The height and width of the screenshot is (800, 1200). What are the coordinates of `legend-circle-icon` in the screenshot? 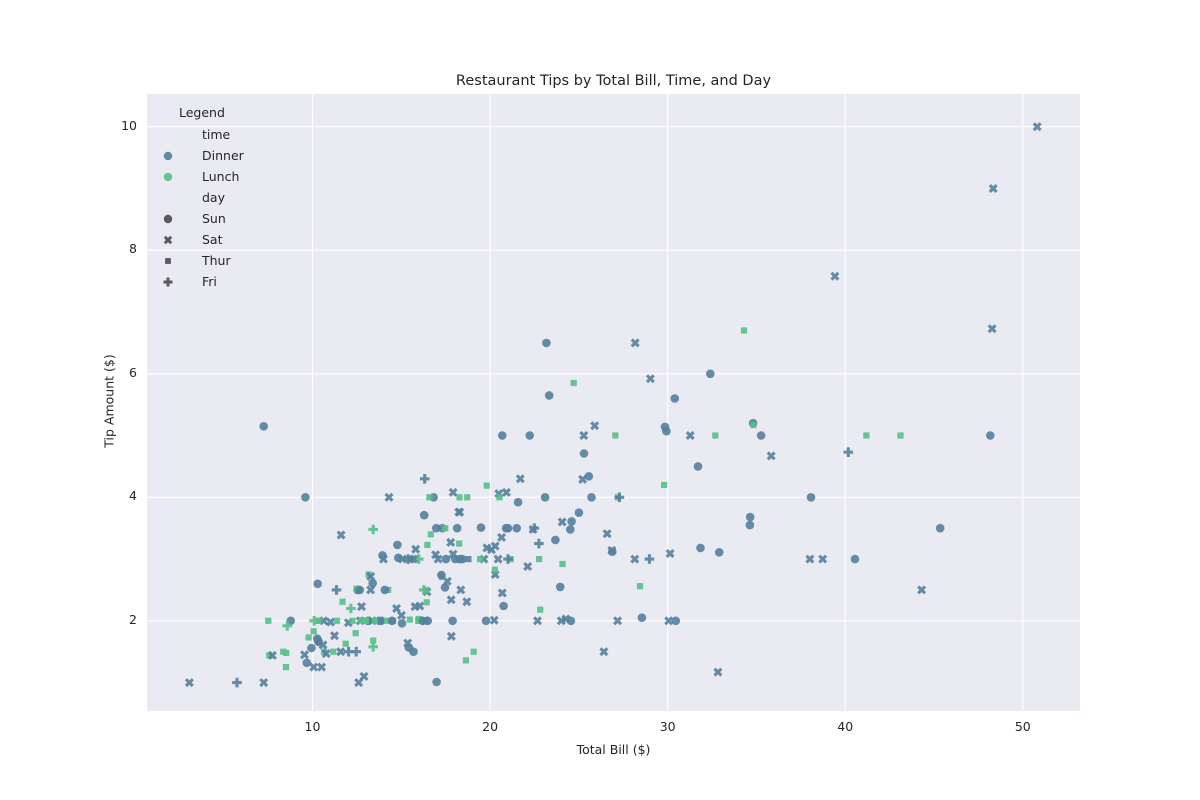 It's located at (168, 176).